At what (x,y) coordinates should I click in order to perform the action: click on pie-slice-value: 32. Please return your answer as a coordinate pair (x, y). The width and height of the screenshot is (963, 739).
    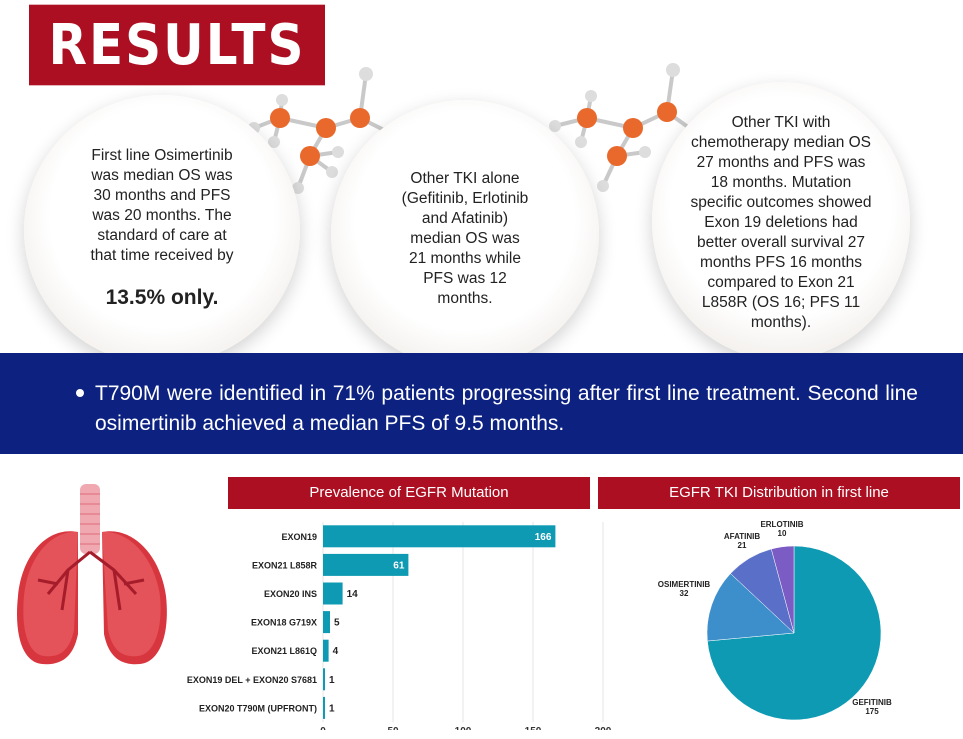
    Looking at the image, I should click on (684, 593).